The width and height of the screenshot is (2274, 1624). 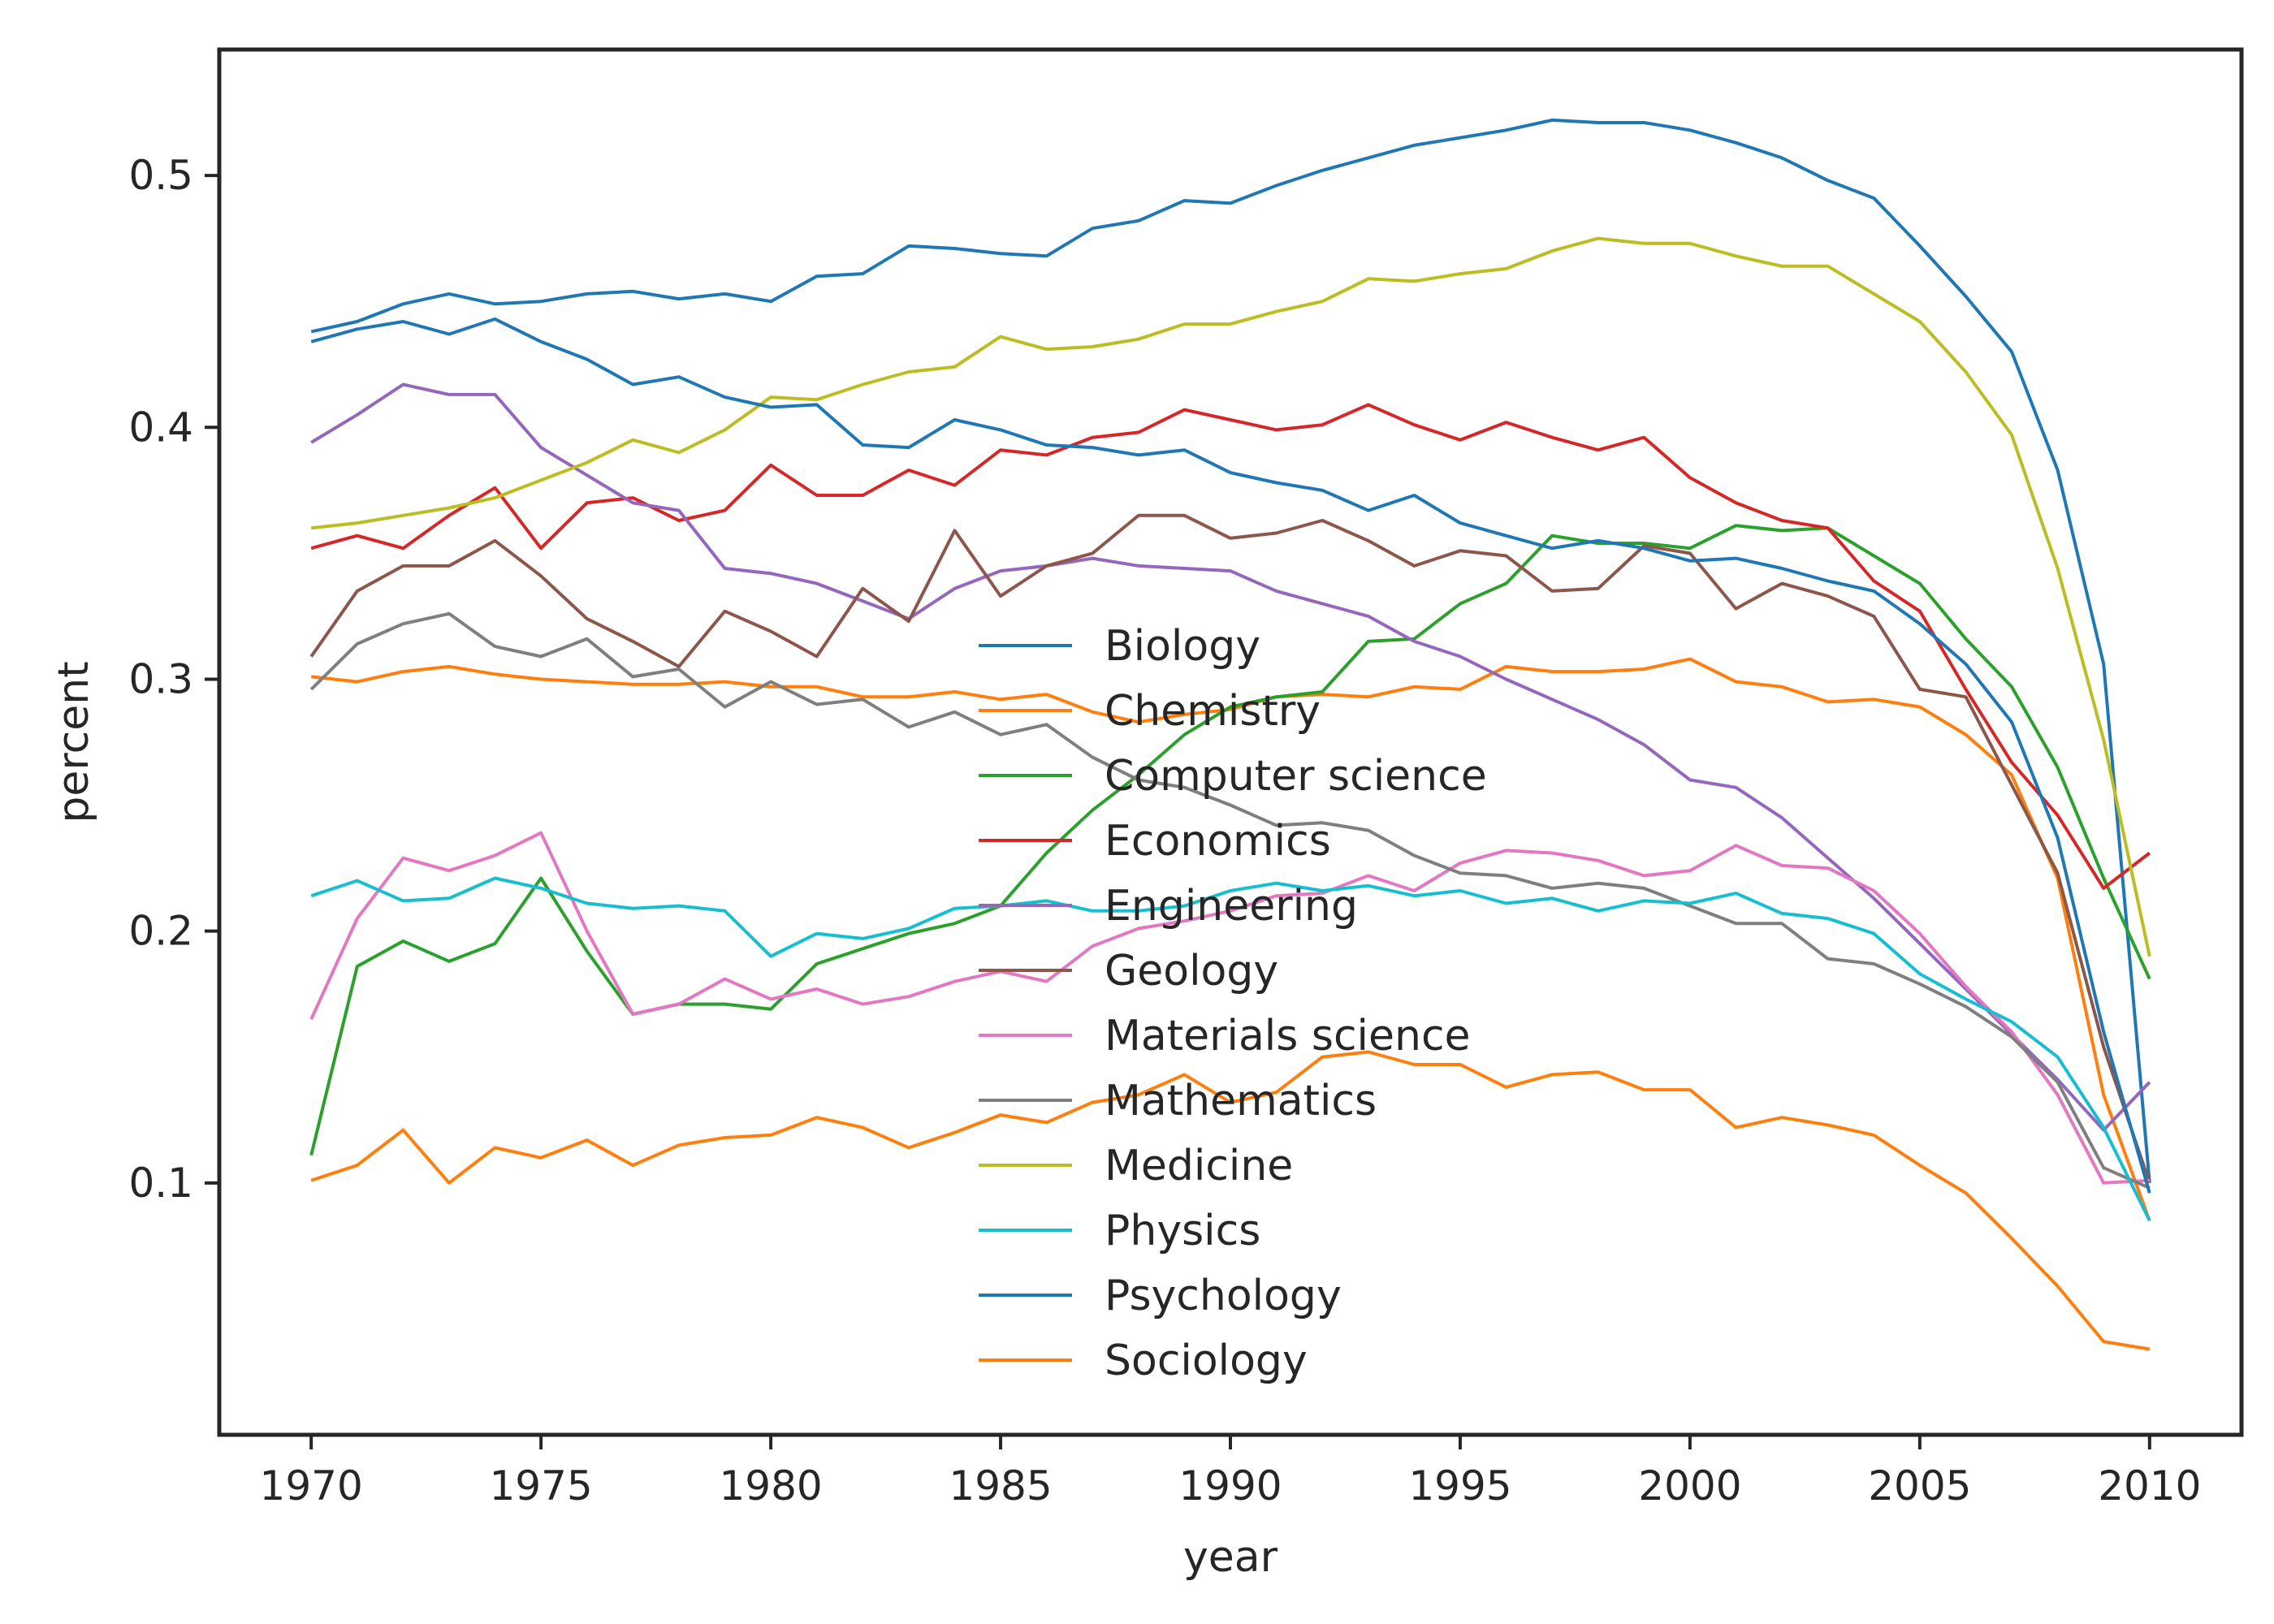 What do you see at coordinates (1288, 1036) in the screenshot?
I see `legend-label-materials-science: Materials science` at bounding box center [1288, 1036].